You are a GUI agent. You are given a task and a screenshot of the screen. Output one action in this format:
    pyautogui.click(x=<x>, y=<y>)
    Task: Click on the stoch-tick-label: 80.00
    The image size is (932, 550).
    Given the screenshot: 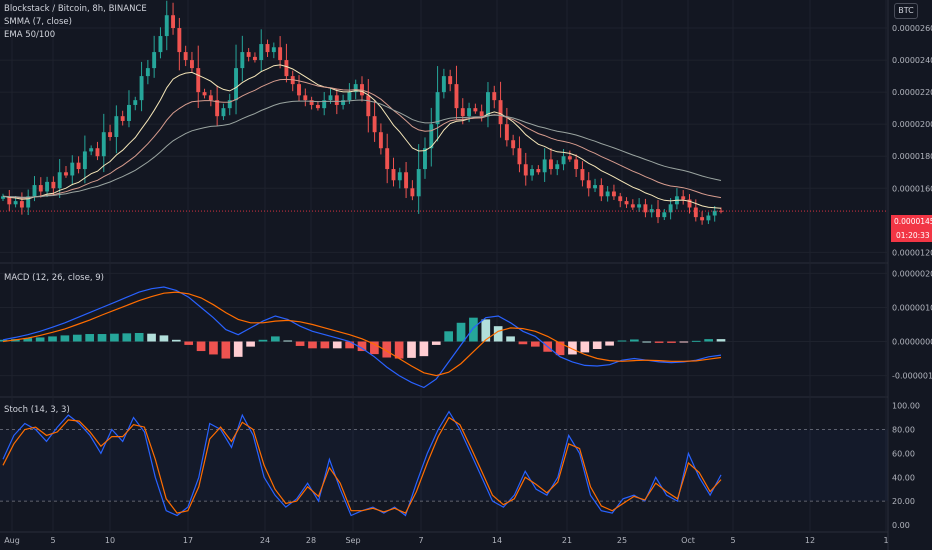 What is the action you would take?
    pyautogui.click(x=903, y=429)
    